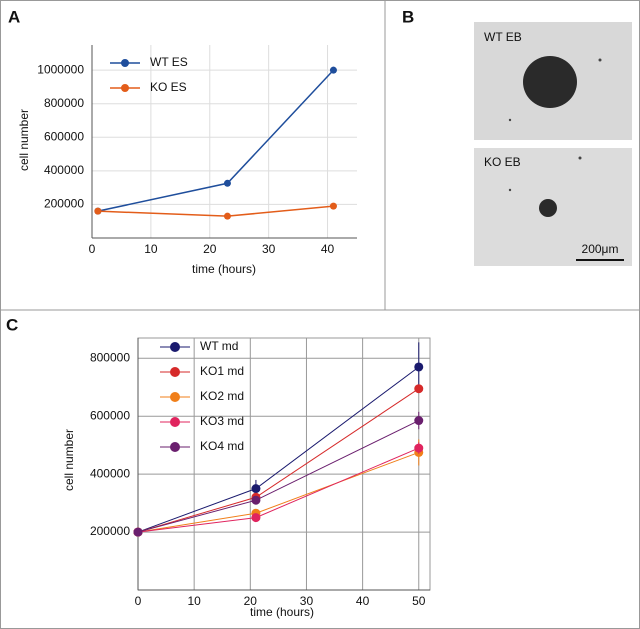  What do you see at coordinates (14, 16) in the screenshot?
I see `panel-label: A` at bounding box center [14, 16].